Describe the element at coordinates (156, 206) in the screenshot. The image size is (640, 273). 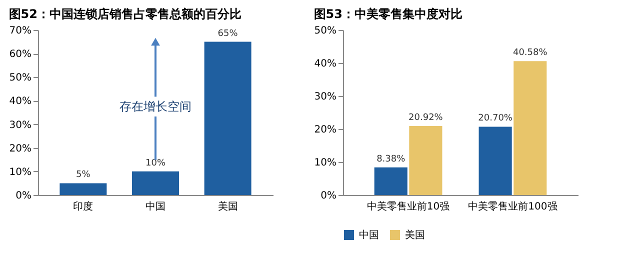
I see `x-tick-label: 中国` at that location.